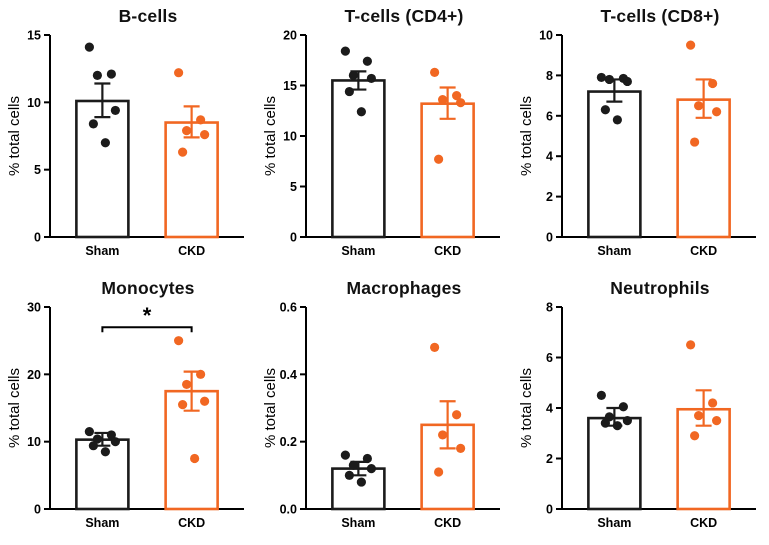 This screenshot has width=769, height=545. I want to click on y-tick-label: 0.2, so click(288, 442).